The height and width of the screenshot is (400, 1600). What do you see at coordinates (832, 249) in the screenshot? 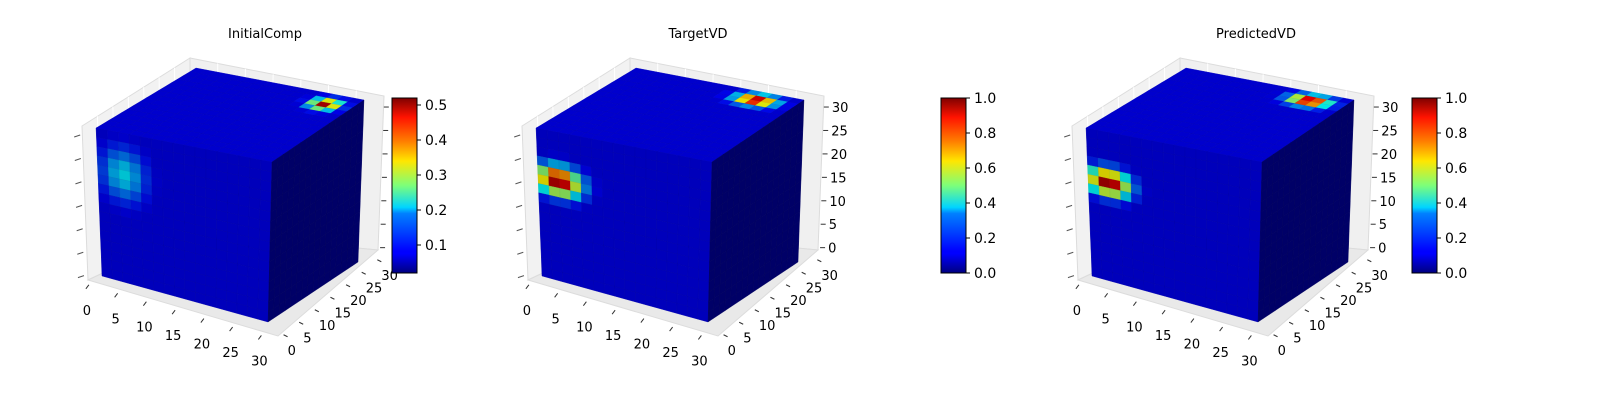
I see `z-tick-label: 0` at bounding box center [832, 249].